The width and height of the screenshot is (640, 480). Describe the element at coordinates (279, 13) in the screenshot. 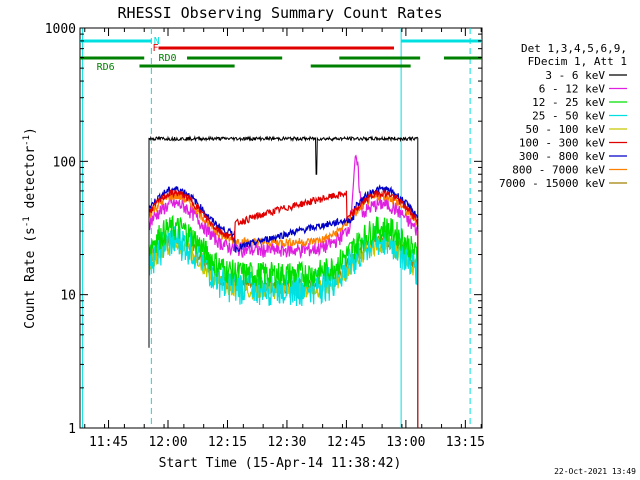

I see `chart-title: RHESSI Observing Summary Count Rates` at that location.